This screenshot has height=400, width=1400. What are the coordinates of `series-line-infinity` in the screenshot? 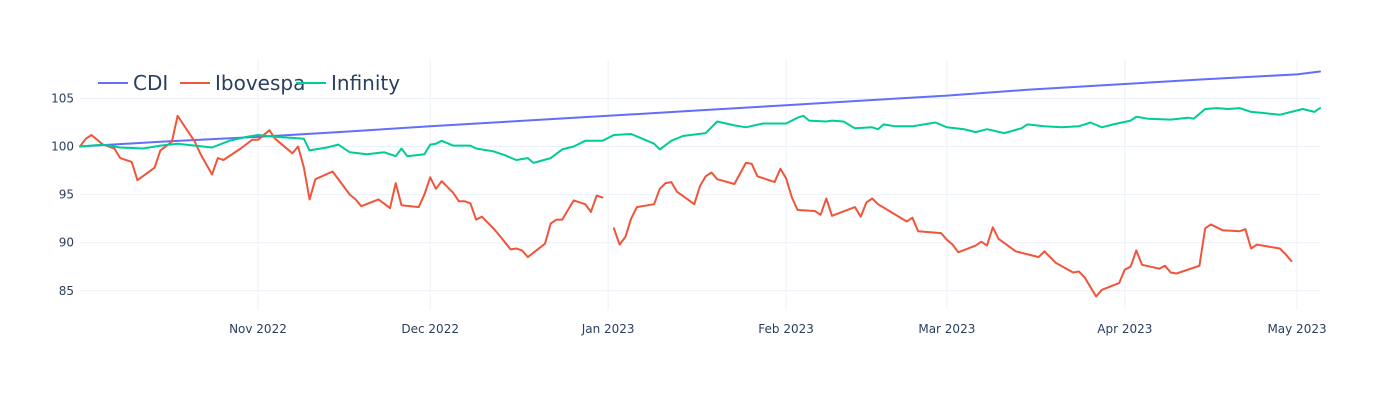 It's located at (700, 135).